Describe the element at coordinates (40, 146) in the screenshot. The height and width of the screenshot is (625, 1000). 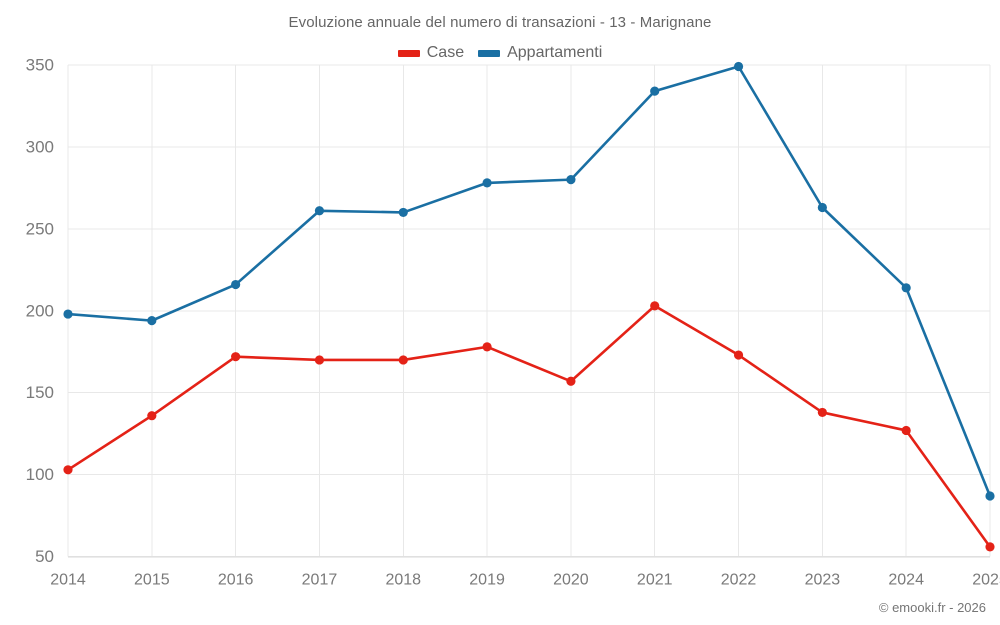
I see `y-axis-tick-label: 300` at that location.